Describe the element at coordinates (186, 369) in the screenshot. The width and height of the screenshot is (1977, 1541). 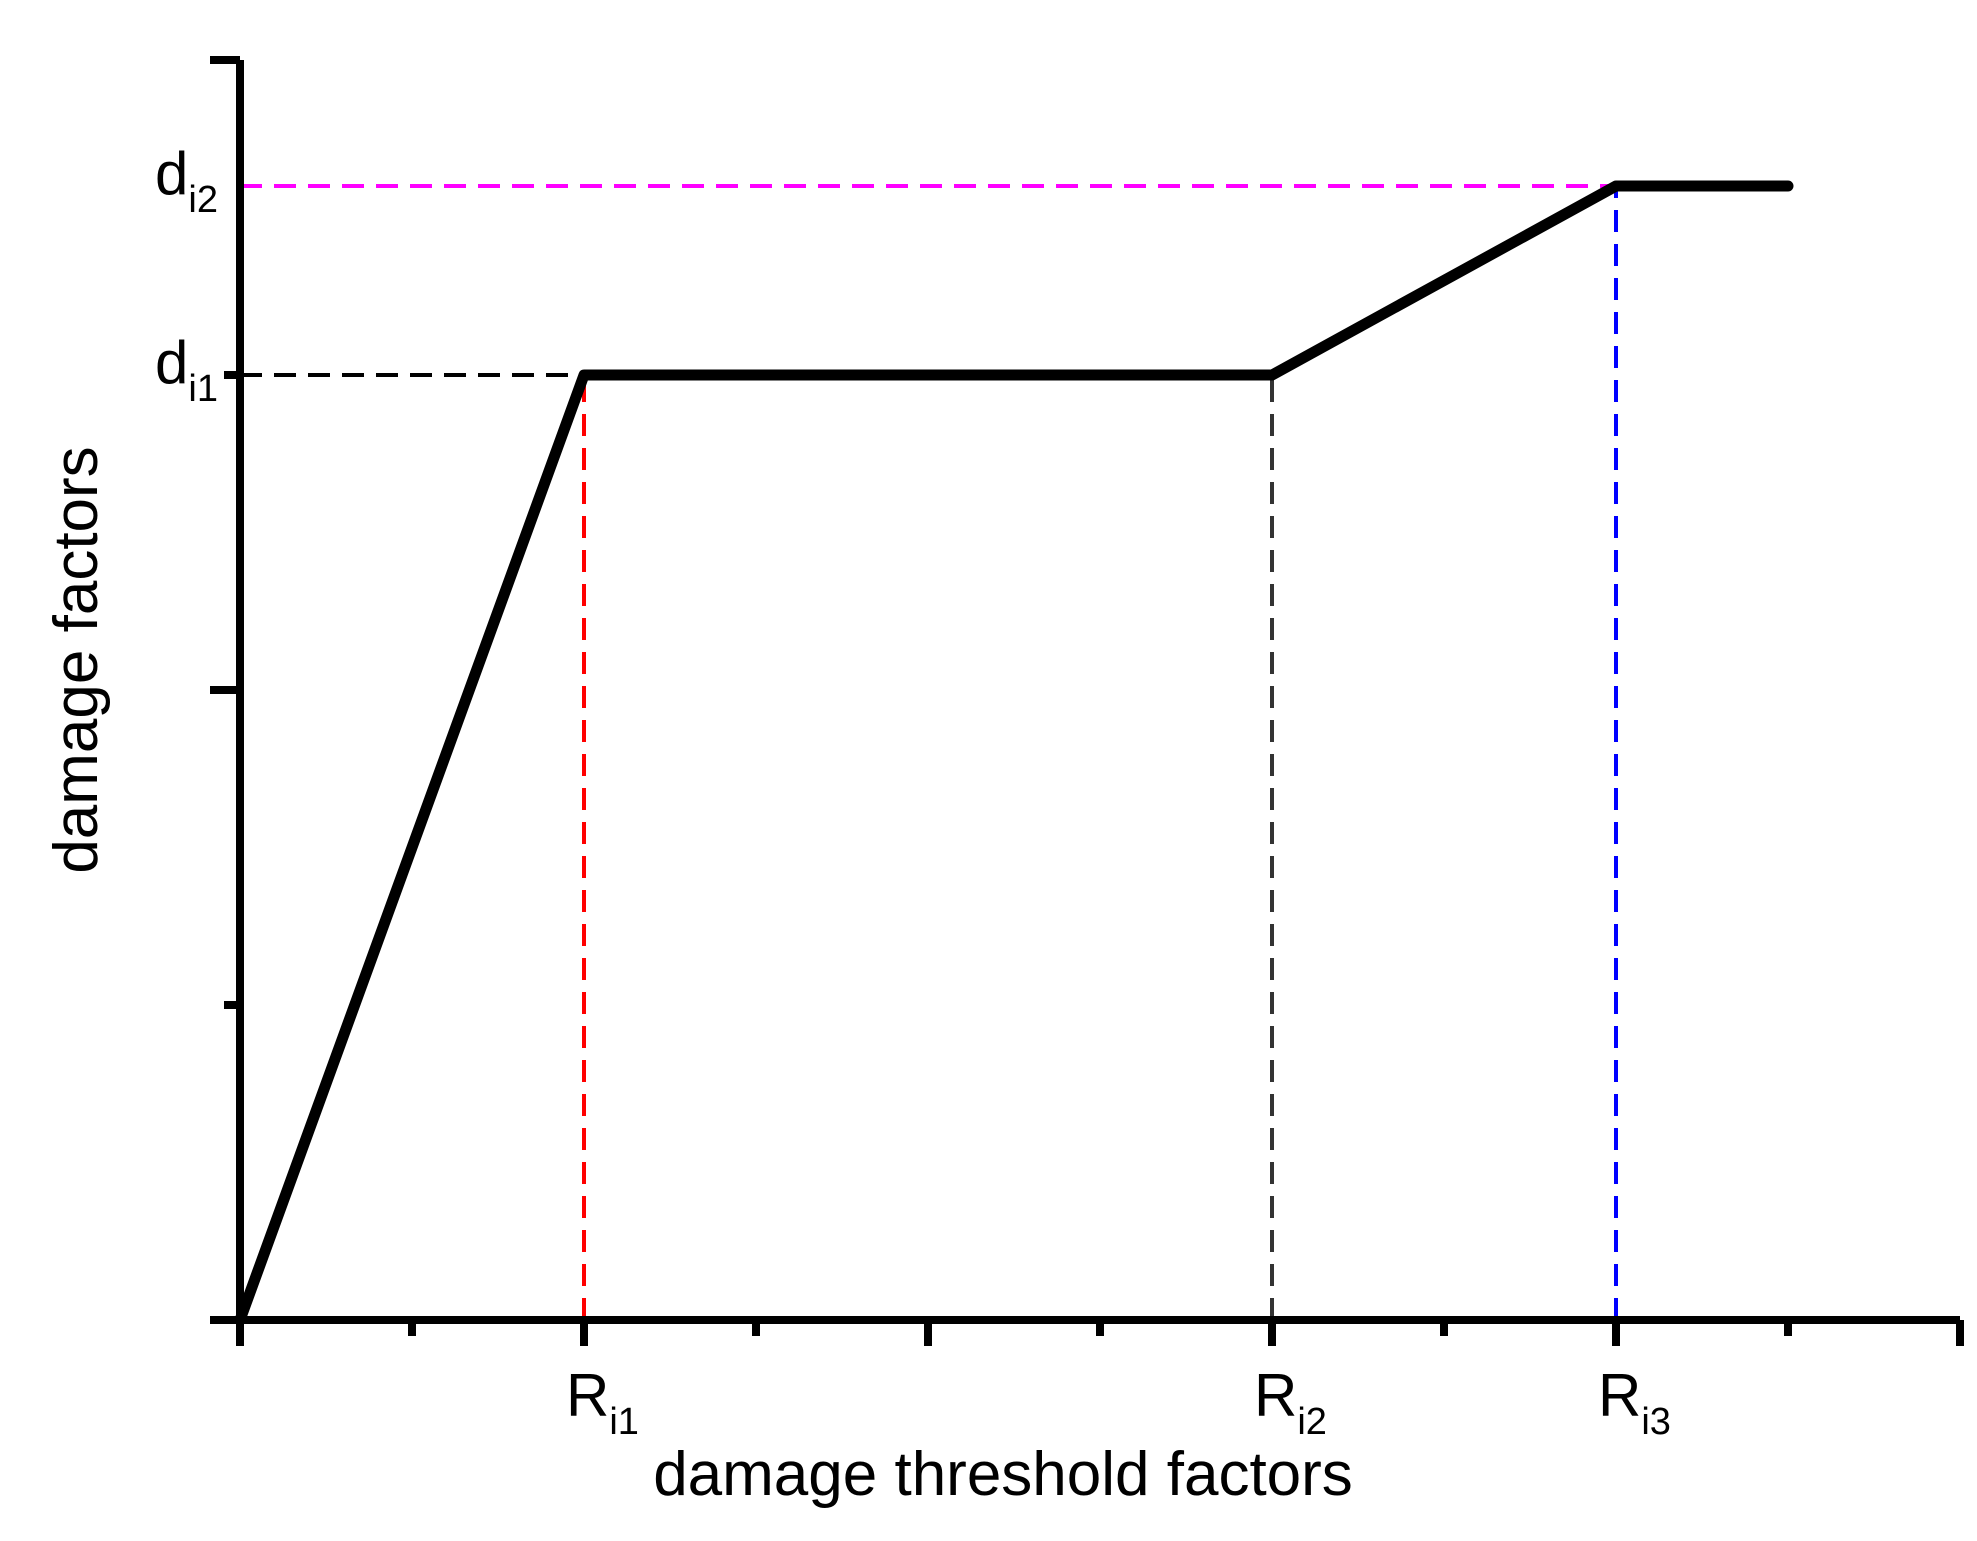
I see `y-tick-label-di1: di1` at that location.